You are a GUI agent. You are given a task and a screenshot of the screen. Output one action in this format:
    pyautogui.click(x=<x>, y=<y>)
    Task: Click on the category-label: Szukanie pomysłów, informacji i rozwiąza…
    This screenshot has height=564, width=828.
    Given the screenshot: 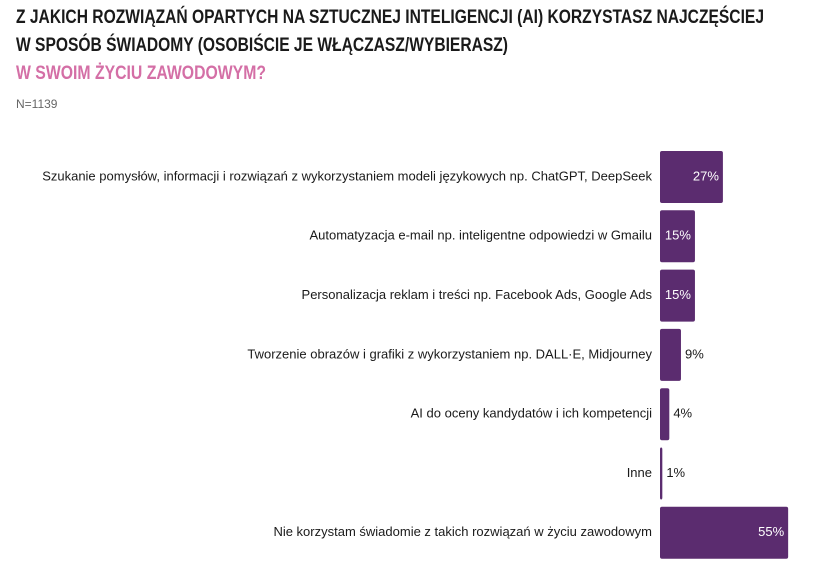 What is the action you would take?
    pyautogui.click(x=347, y=175)
    